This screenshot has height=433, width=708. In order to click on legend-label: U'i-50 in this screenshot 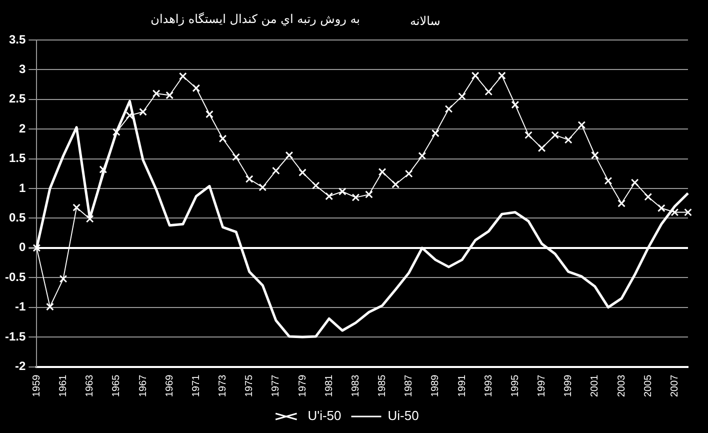, I will do `click(325, 416)`.